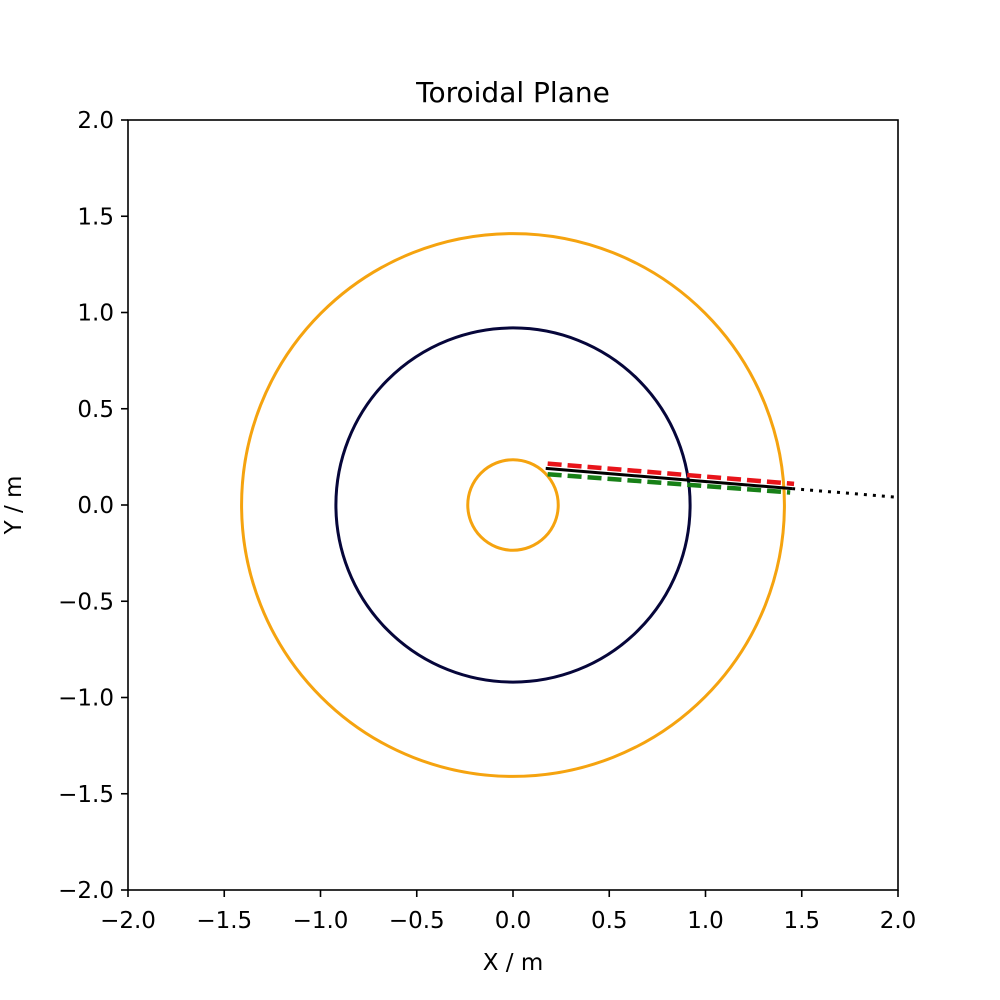 This screenshot has height=1000, width=1000. Describe the element at coordinates (801, 921) in the screenshot. I see `x-tick-label: 1.5` at that location.